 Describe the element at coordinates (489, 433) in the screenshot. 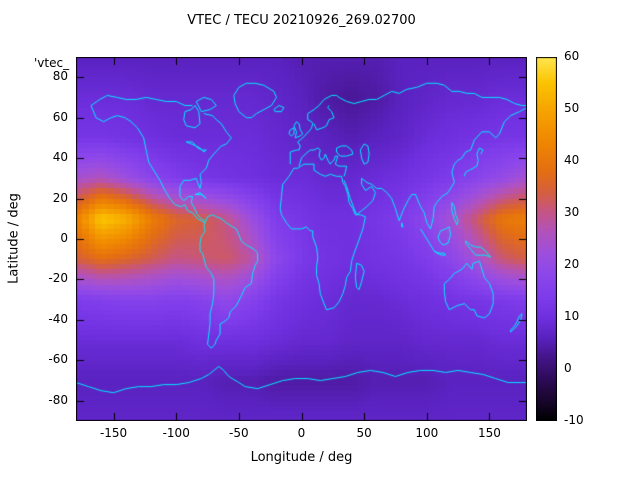

I see `x-tick-label: 150` at that location.